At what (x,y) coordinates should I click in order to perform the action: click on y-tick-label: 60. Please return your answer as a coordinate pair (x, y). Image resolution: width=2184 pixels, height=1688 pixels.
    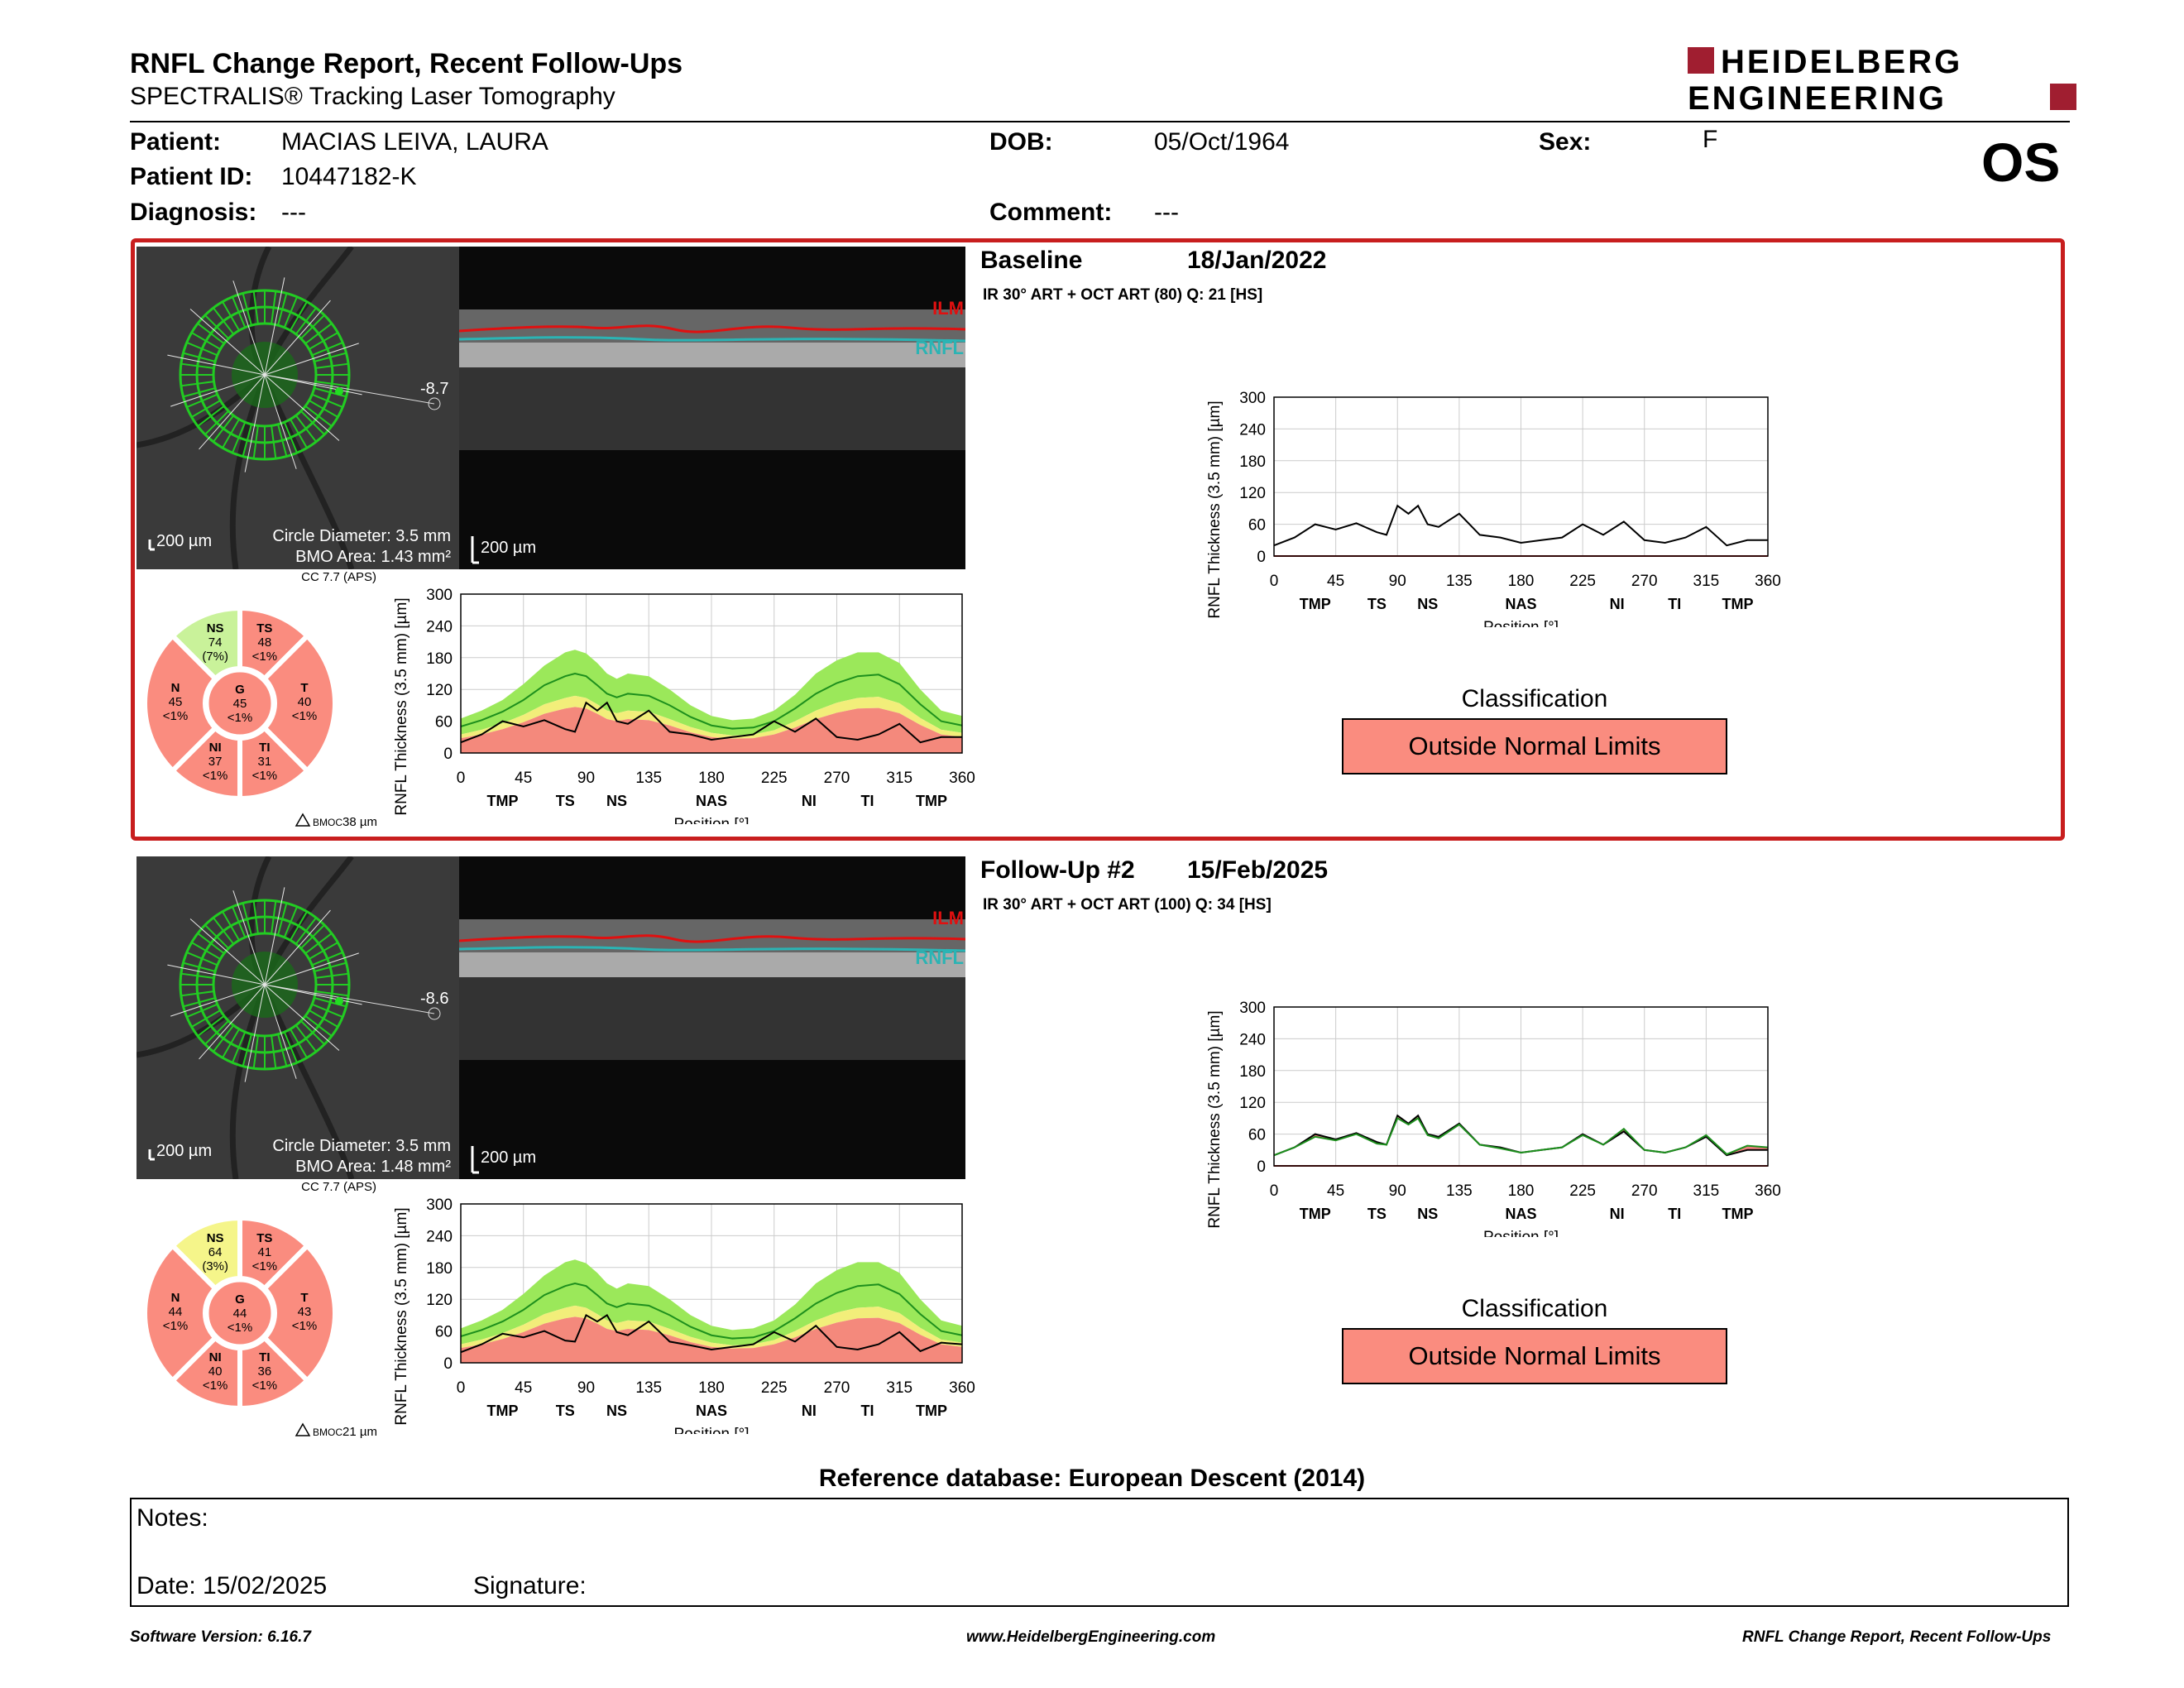
    Looking at the image, I should click on (1257, 1135).